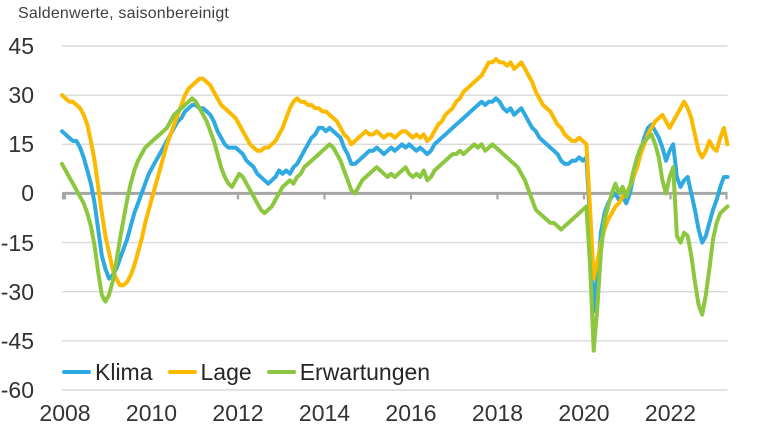 The image size is (767, 431). What do you see at coordinates (497, 413) in the screenshot?
I see `x-tick-label-2018: 2018` at bounding box center [497, 413].